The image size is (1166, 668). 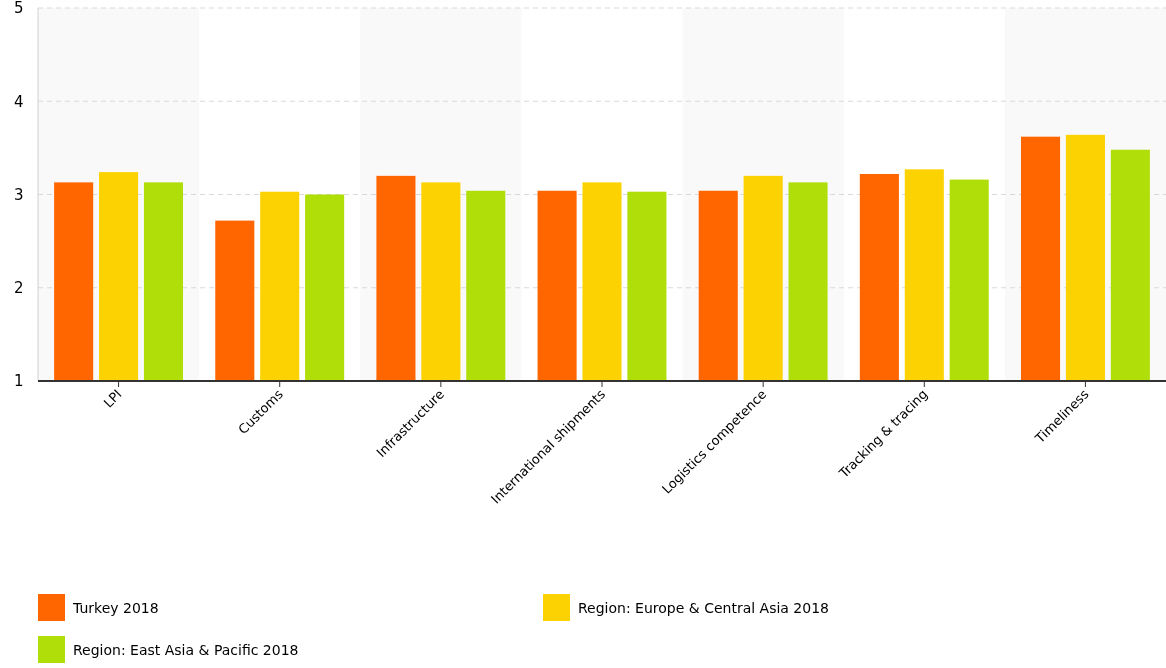 What do you see at coordinates (19, 288) in the screenshot?
I see `y-tick-label: 2` at bounding box center [19, 288].